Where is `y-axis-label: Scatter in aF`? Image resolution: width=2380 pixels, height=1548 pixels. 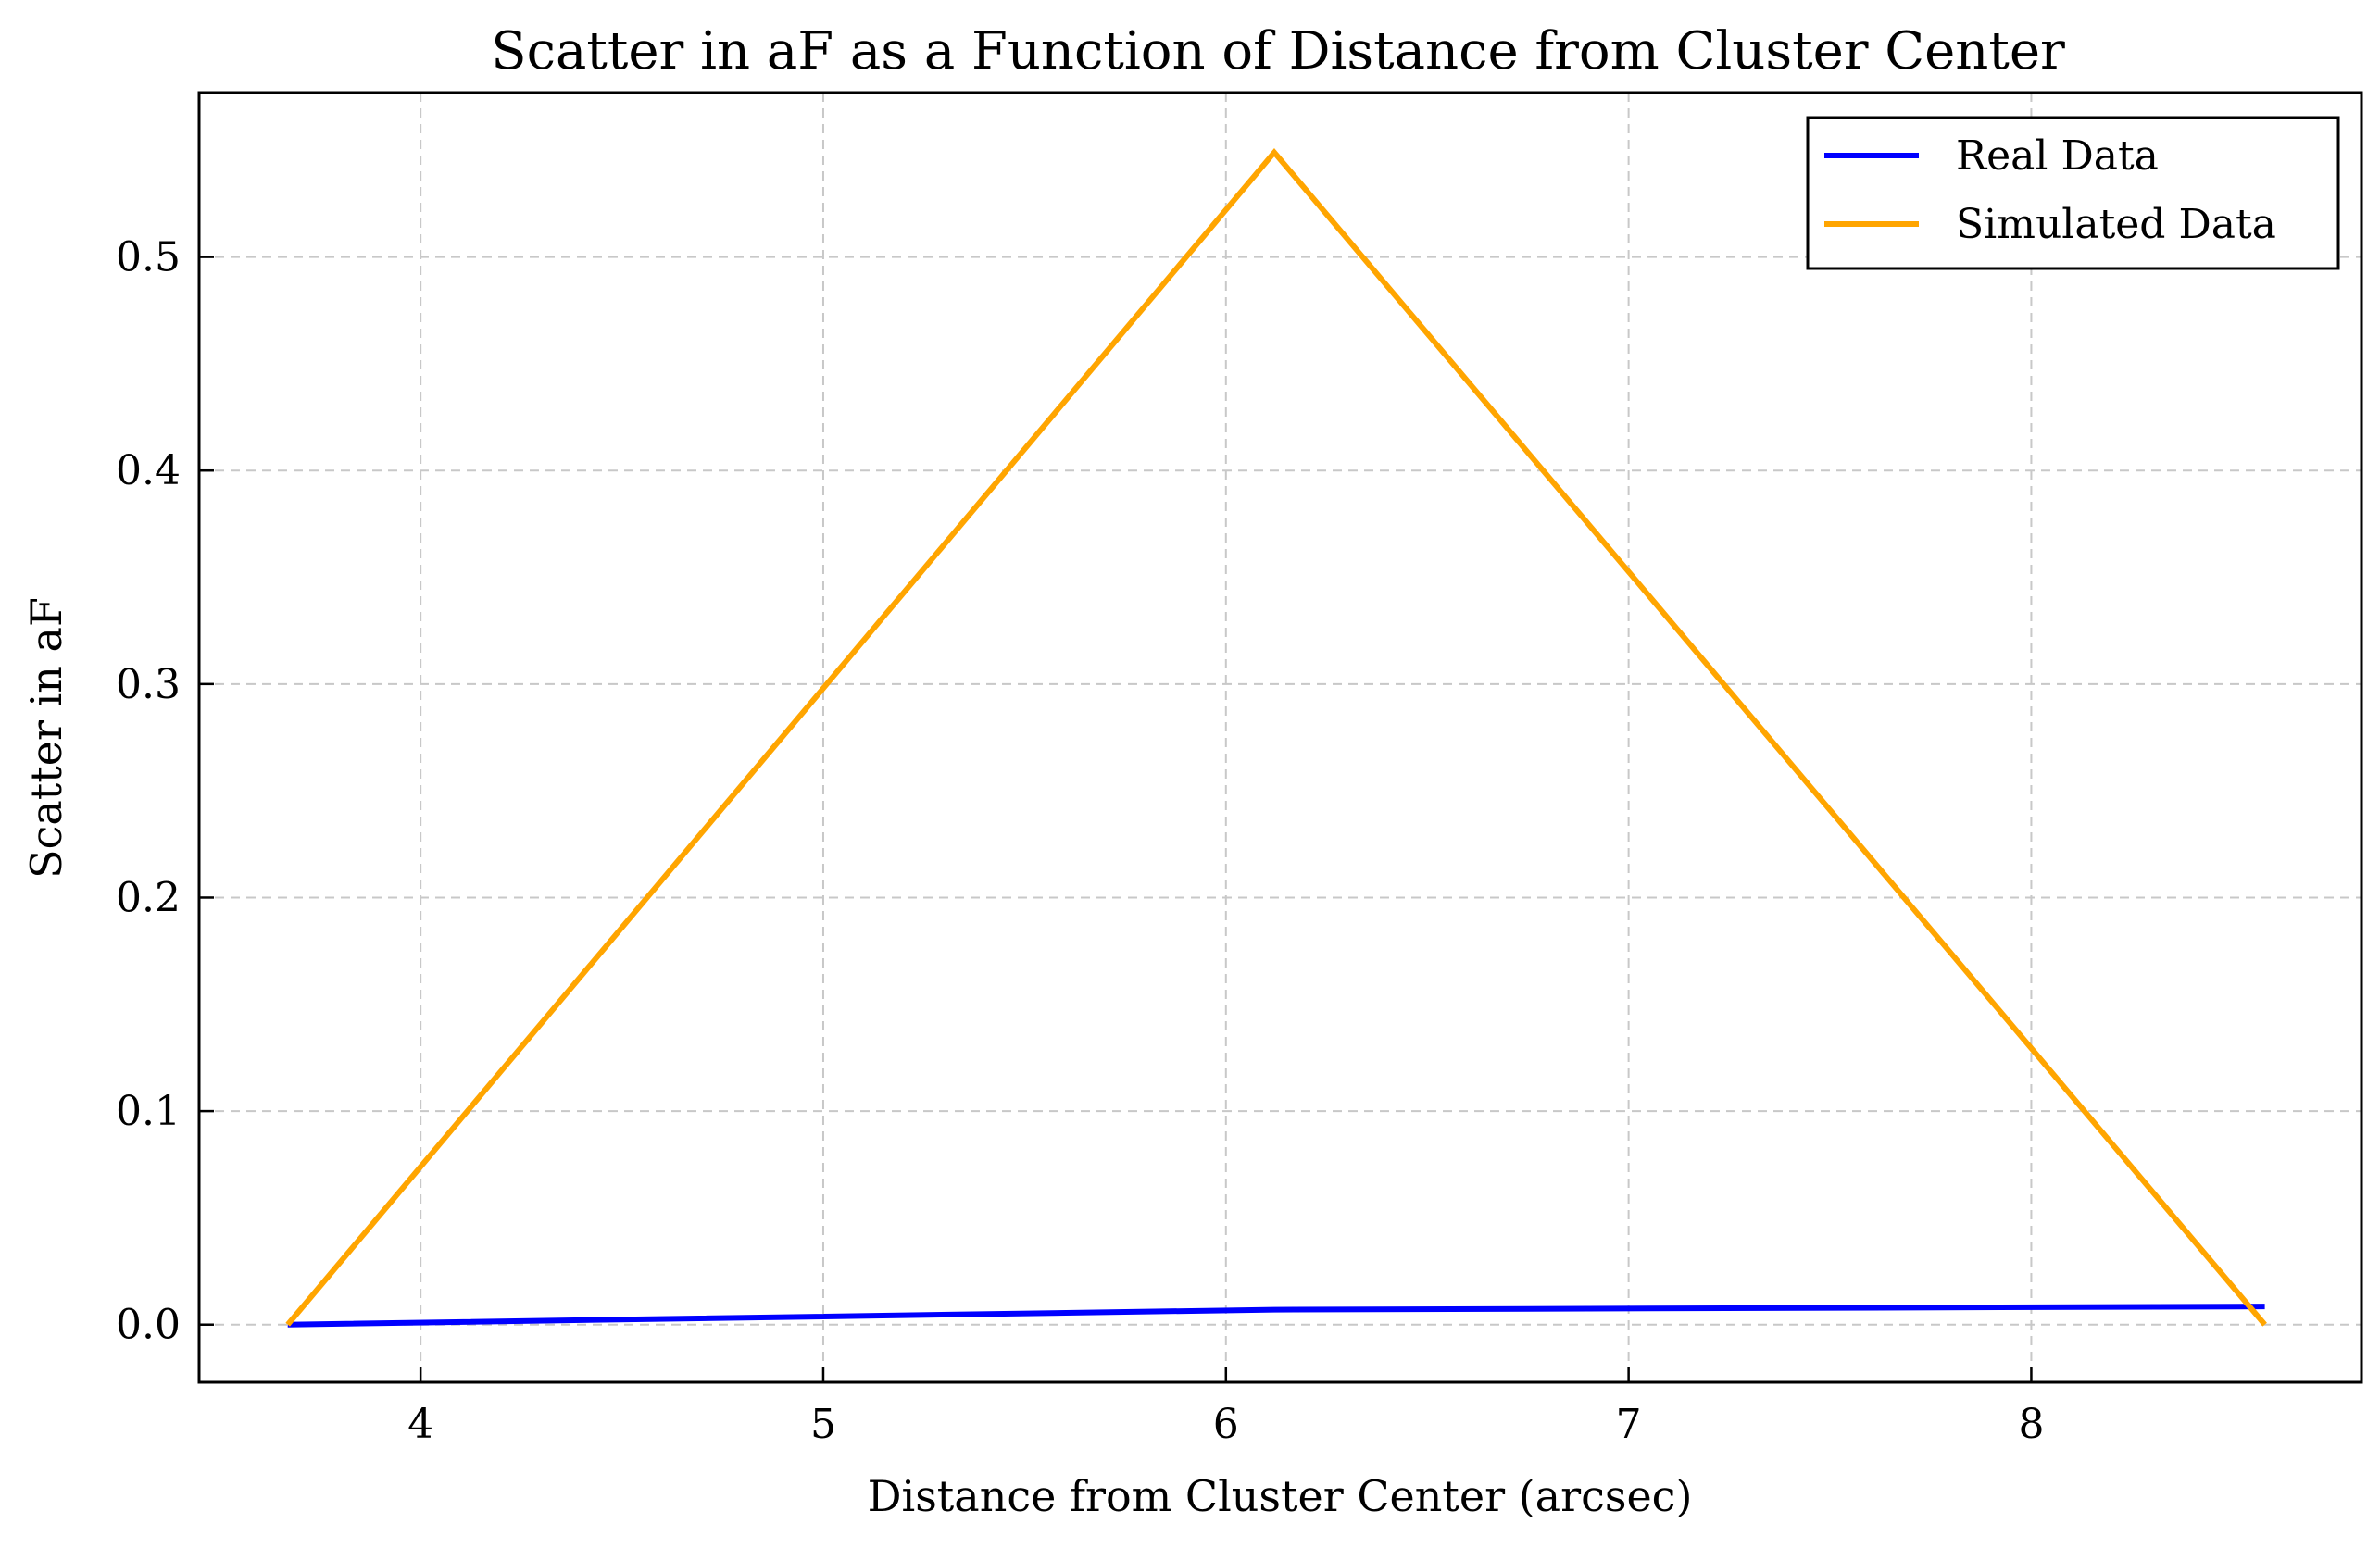 y-axis-label: Scatter in aF is located at coordinates (46, 738).